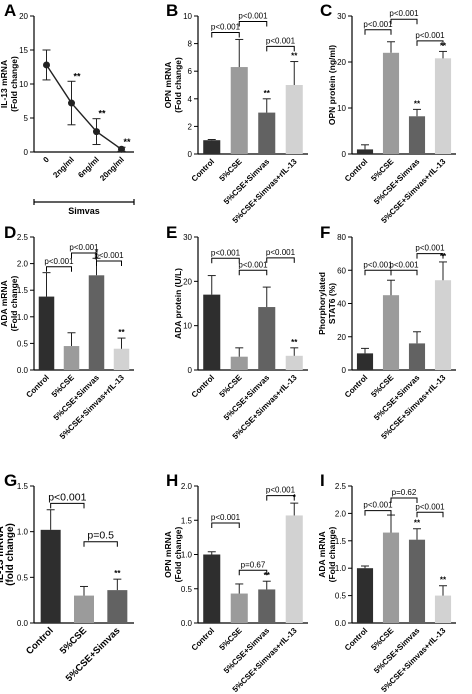 The height and width of the screenshot is (694, 472). What do you see at coordinates (10, 232) in the screenshot?
I see `panel-letter: D` at bounding box center [10, 232].